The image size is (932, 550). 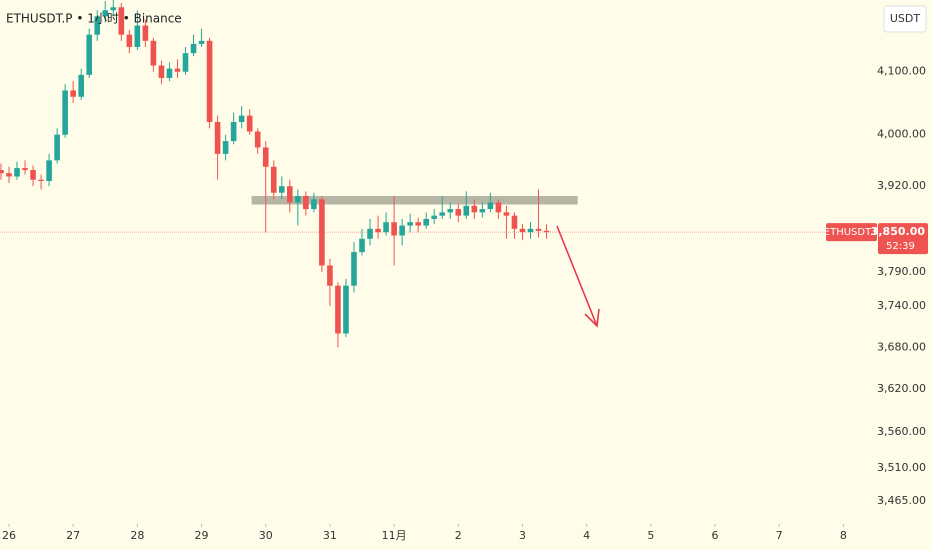 What do you see at coordinates (901, 431) in the screenshot?
I see `y-tick-label: 3,560.00` at bounding box center [901, 431].